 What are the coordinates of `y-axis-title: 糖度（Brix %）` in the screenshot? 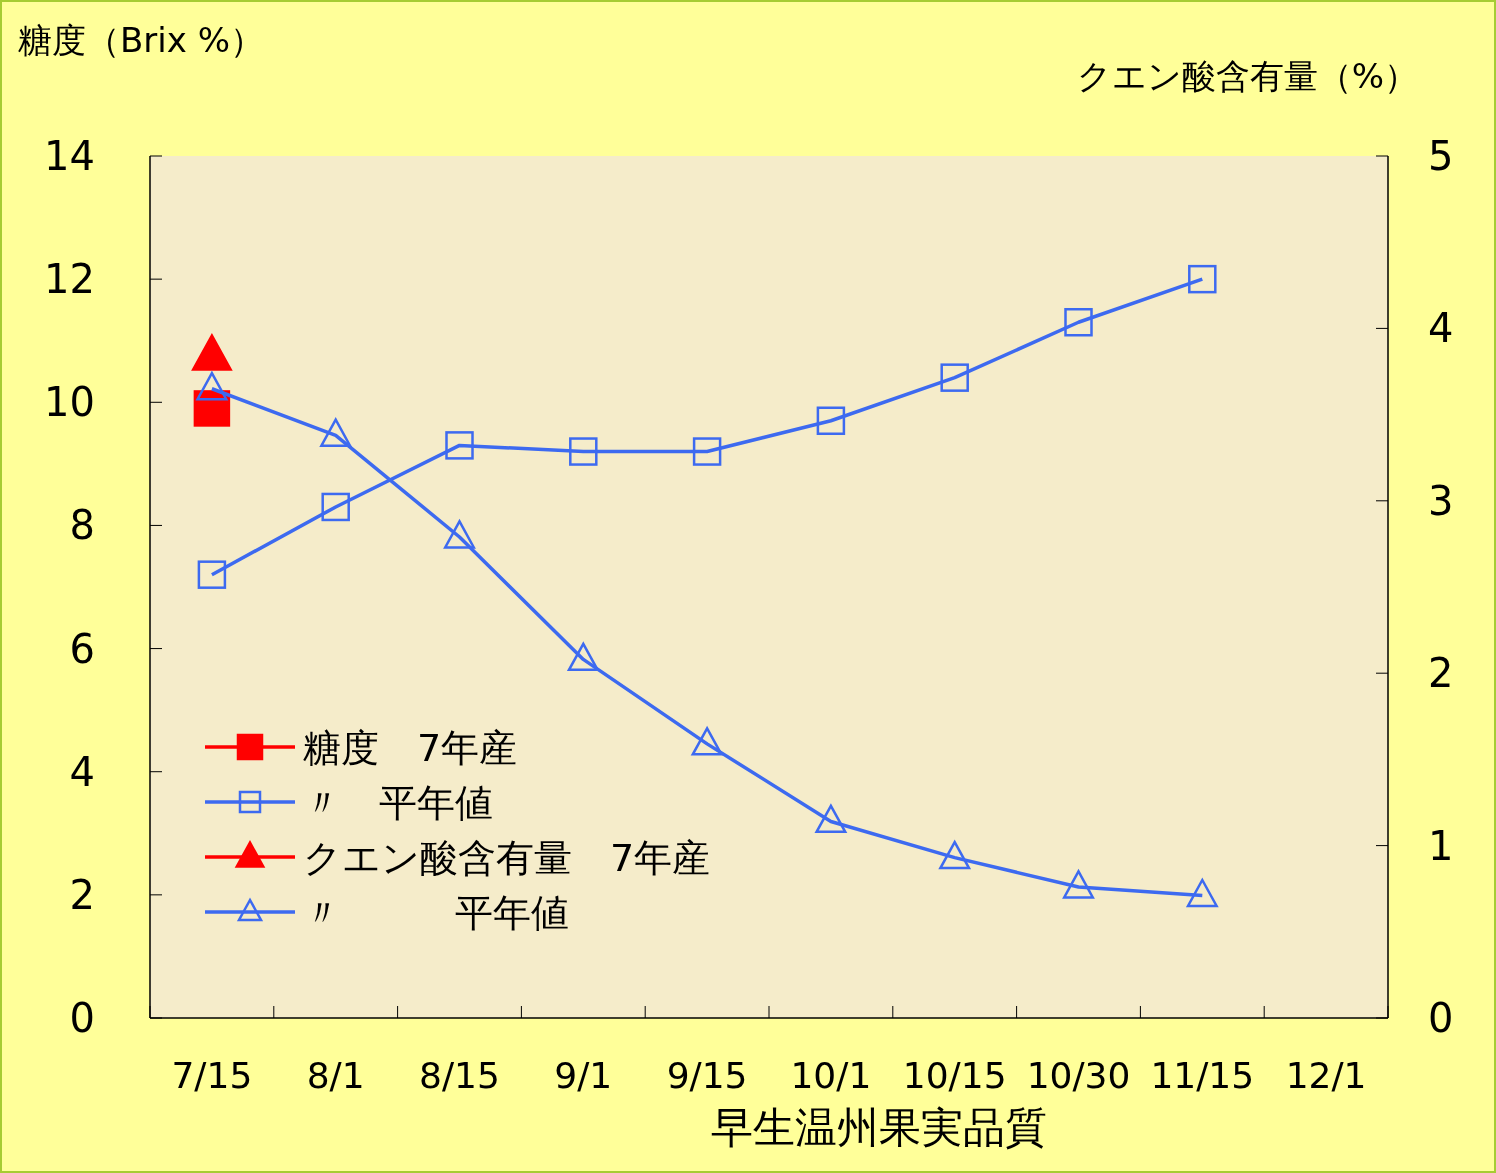 It's located at (141, 40).